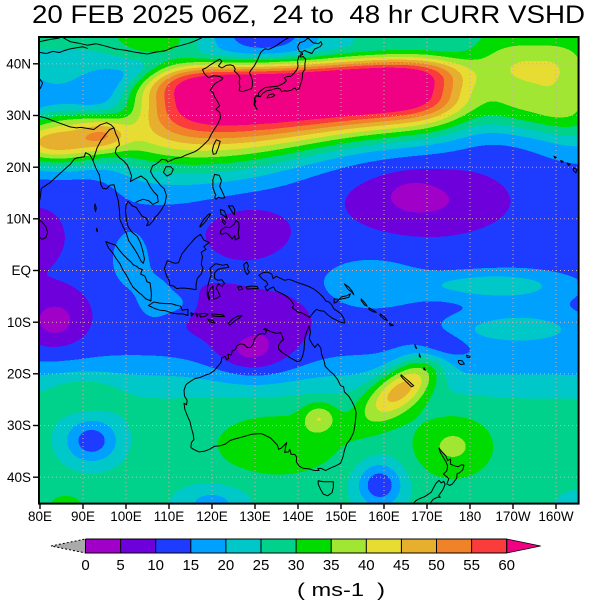 This screenshot has width=600, height=610. I want to click on svg-text: 10N, so click(18, 219).